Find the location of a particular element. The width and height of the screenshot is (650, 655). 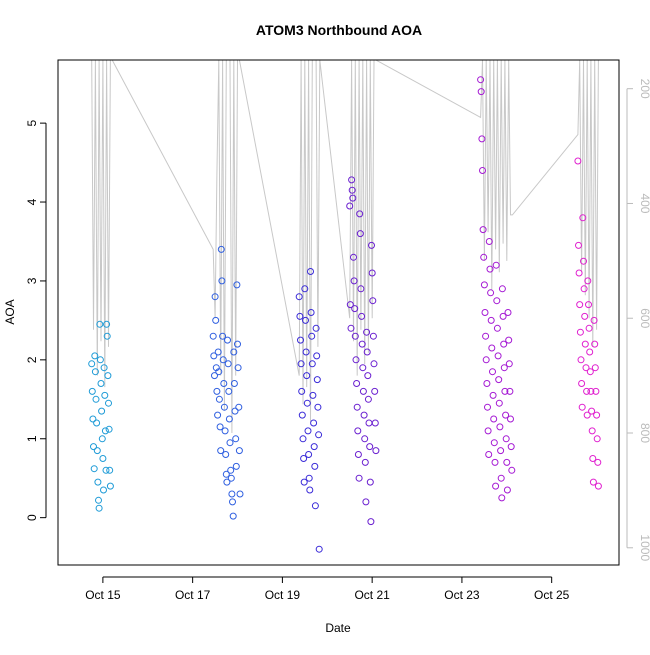

y-tick-label-2: 2 is located at coordinates (32, 359).